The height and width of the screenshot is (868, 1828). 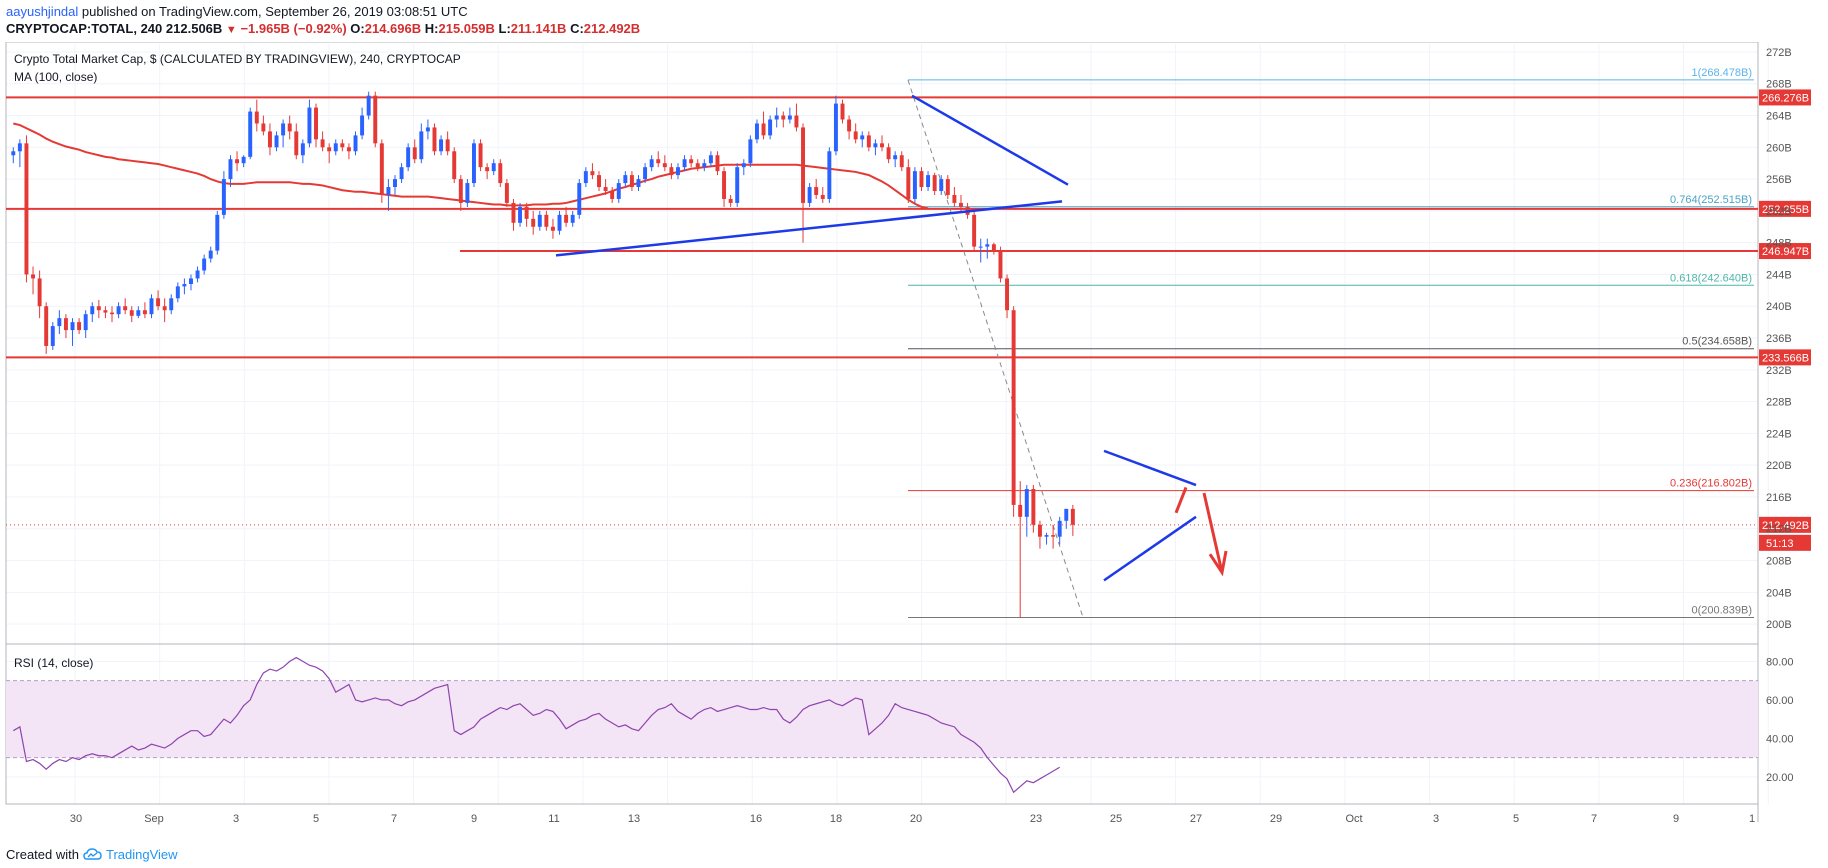 I want to click on price-tick-label: 244B, so click(x=1779, y=275).